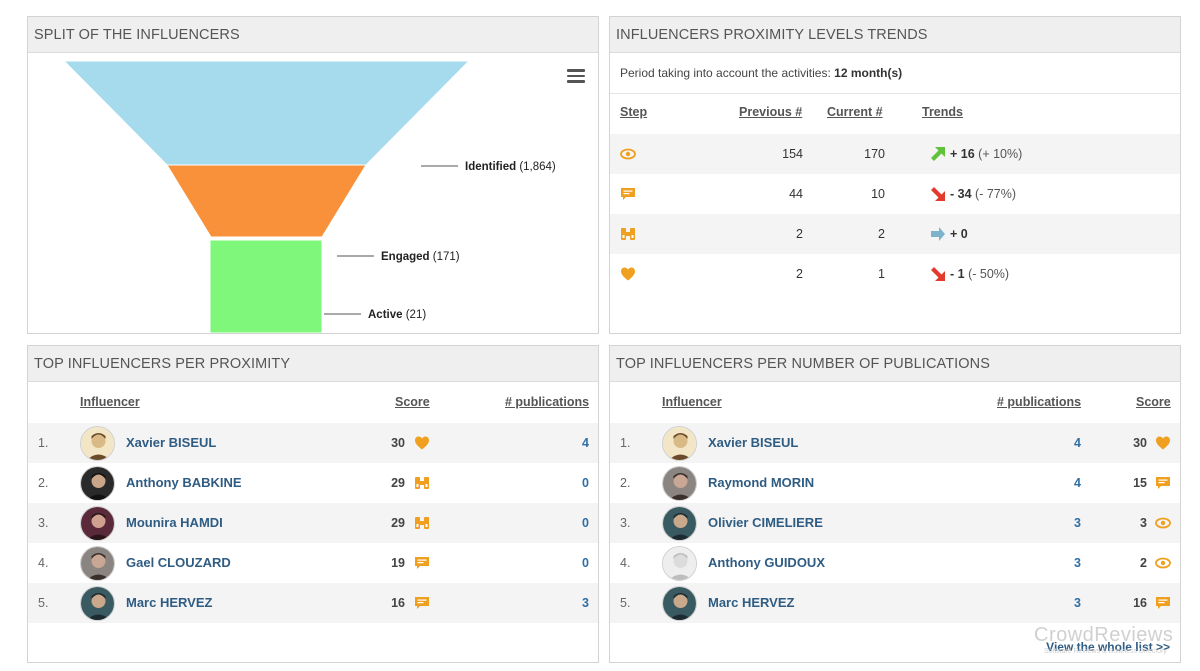  I want to click on previous-count: 44, so click(796, 194).